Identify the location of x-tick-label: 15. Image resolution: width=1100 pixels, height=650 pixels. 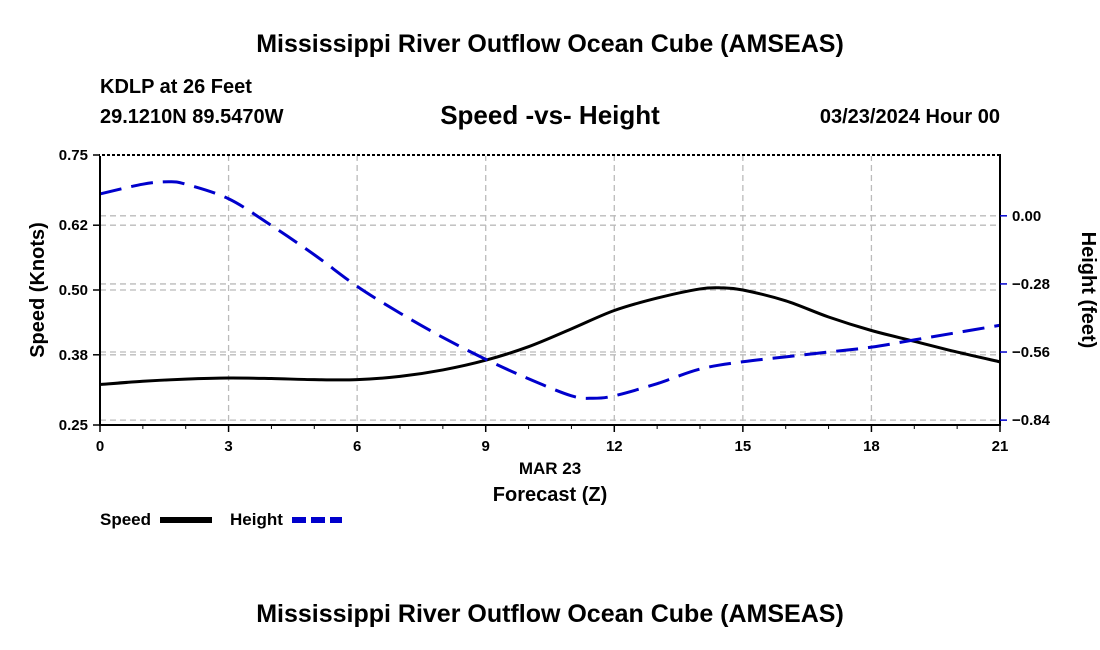
(743, 446).